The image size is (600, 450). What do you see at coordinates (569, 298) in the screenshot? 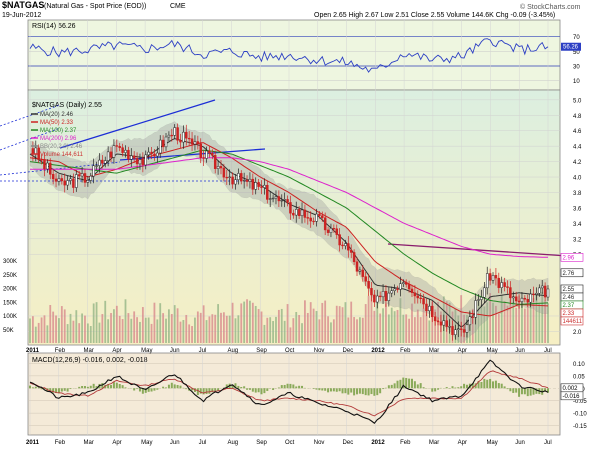
I see `price-value-badge-text: 2.46` at bounding box center [569, 298].